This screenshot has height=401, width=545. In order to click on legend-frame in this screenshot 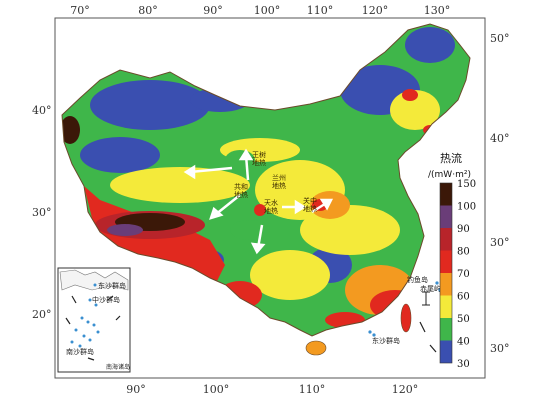, I will do `click(446, 273)`.